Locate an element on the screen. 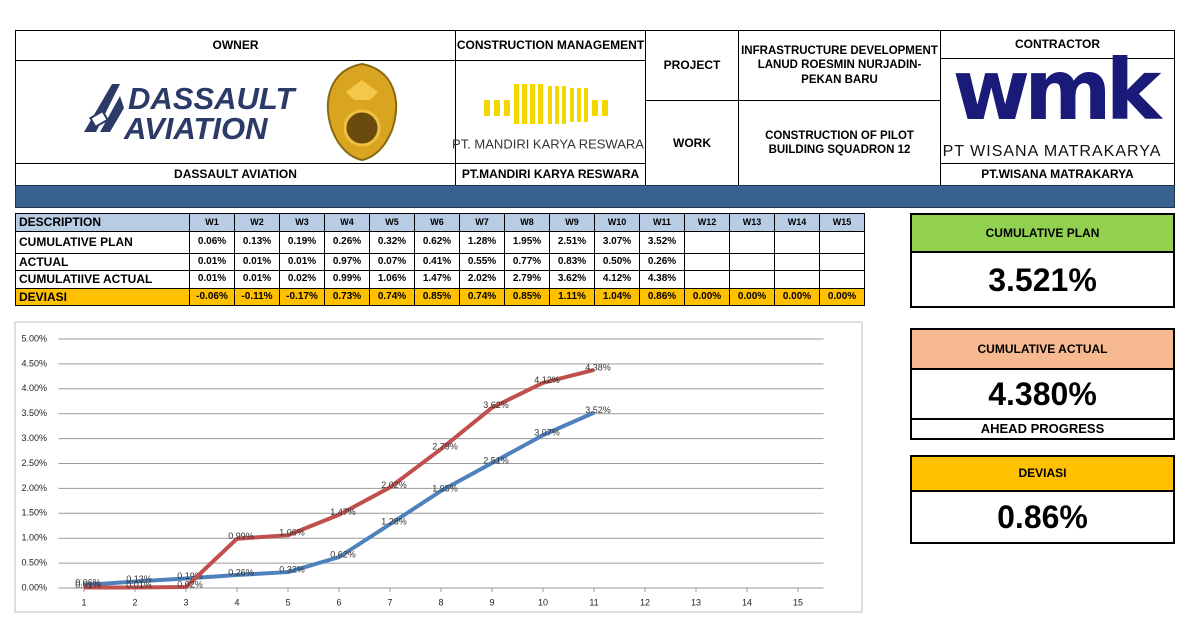  table-header: DESCRIPTION is located at coordinates (102, 222).